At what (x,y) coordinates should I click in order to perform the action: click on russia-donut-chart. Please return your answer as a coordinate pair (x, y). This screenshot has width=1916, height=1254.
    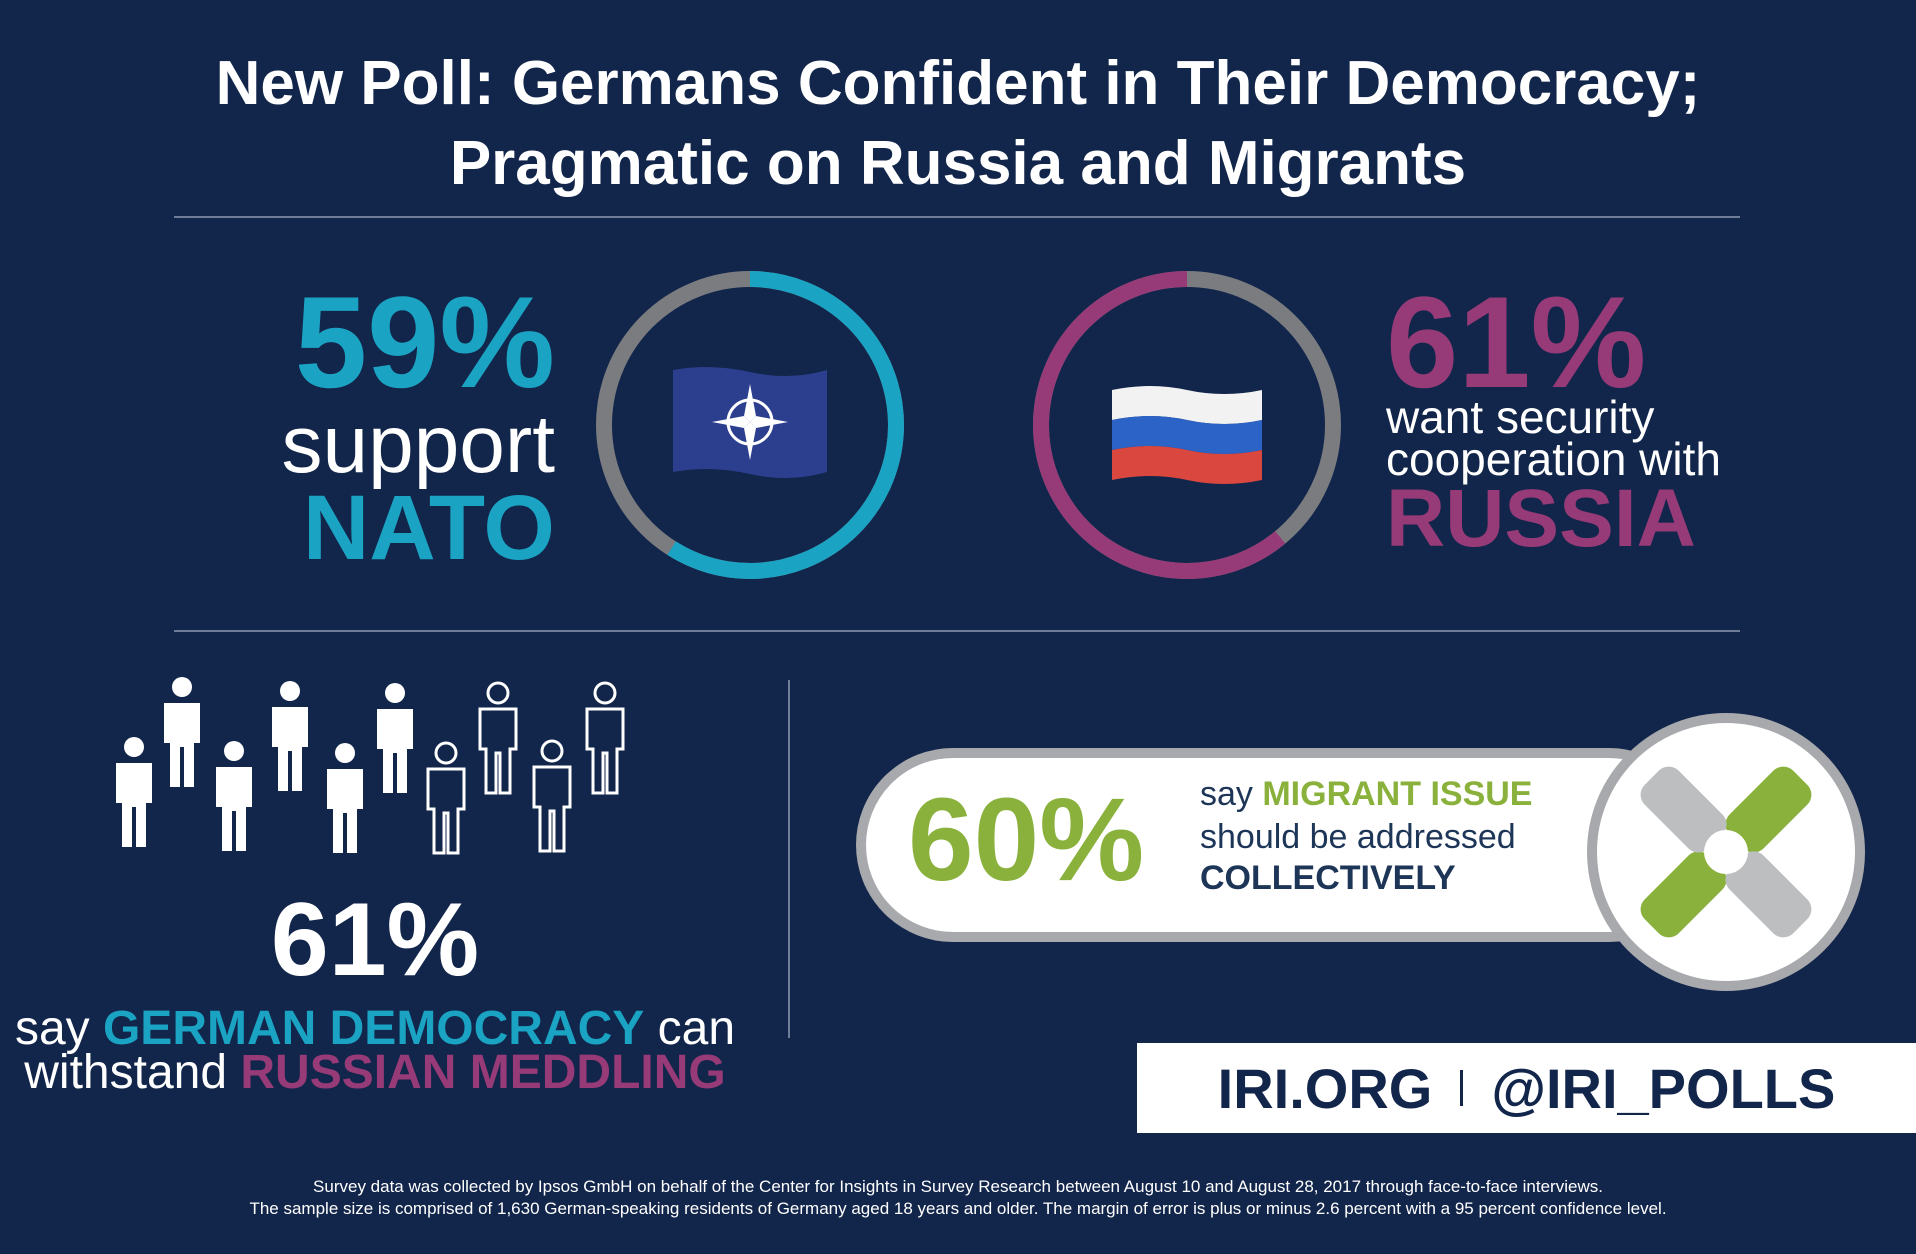
    Looking at the image, I should click on (1187, 425).